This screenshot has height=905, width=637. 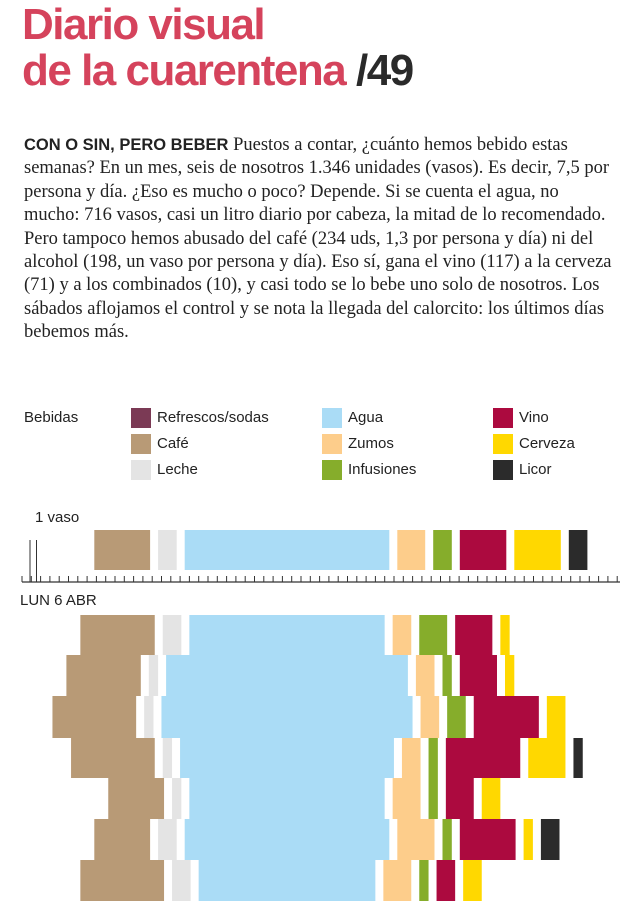 What do you see at coordinates (173, 443) in the screenshot?
I see `legend-label: Café` at bounding box center [173, 443].